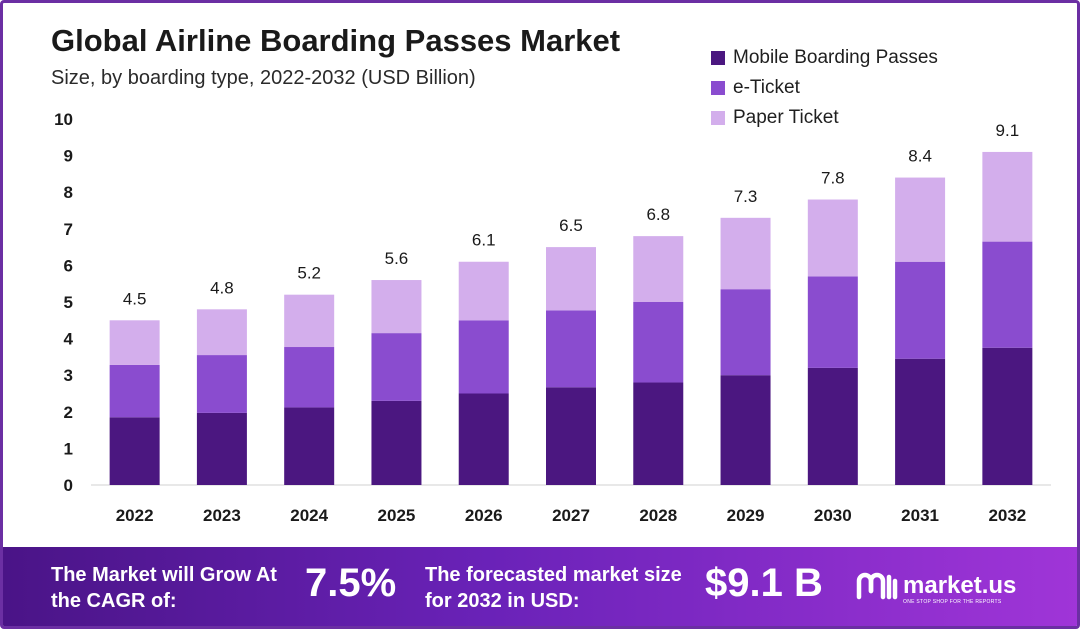 The height and width of the screenshot is (629, 1080). Describe the element at coordinates (309, 515) in the screenshot. I see `x-tick-label: 2024` at that location.